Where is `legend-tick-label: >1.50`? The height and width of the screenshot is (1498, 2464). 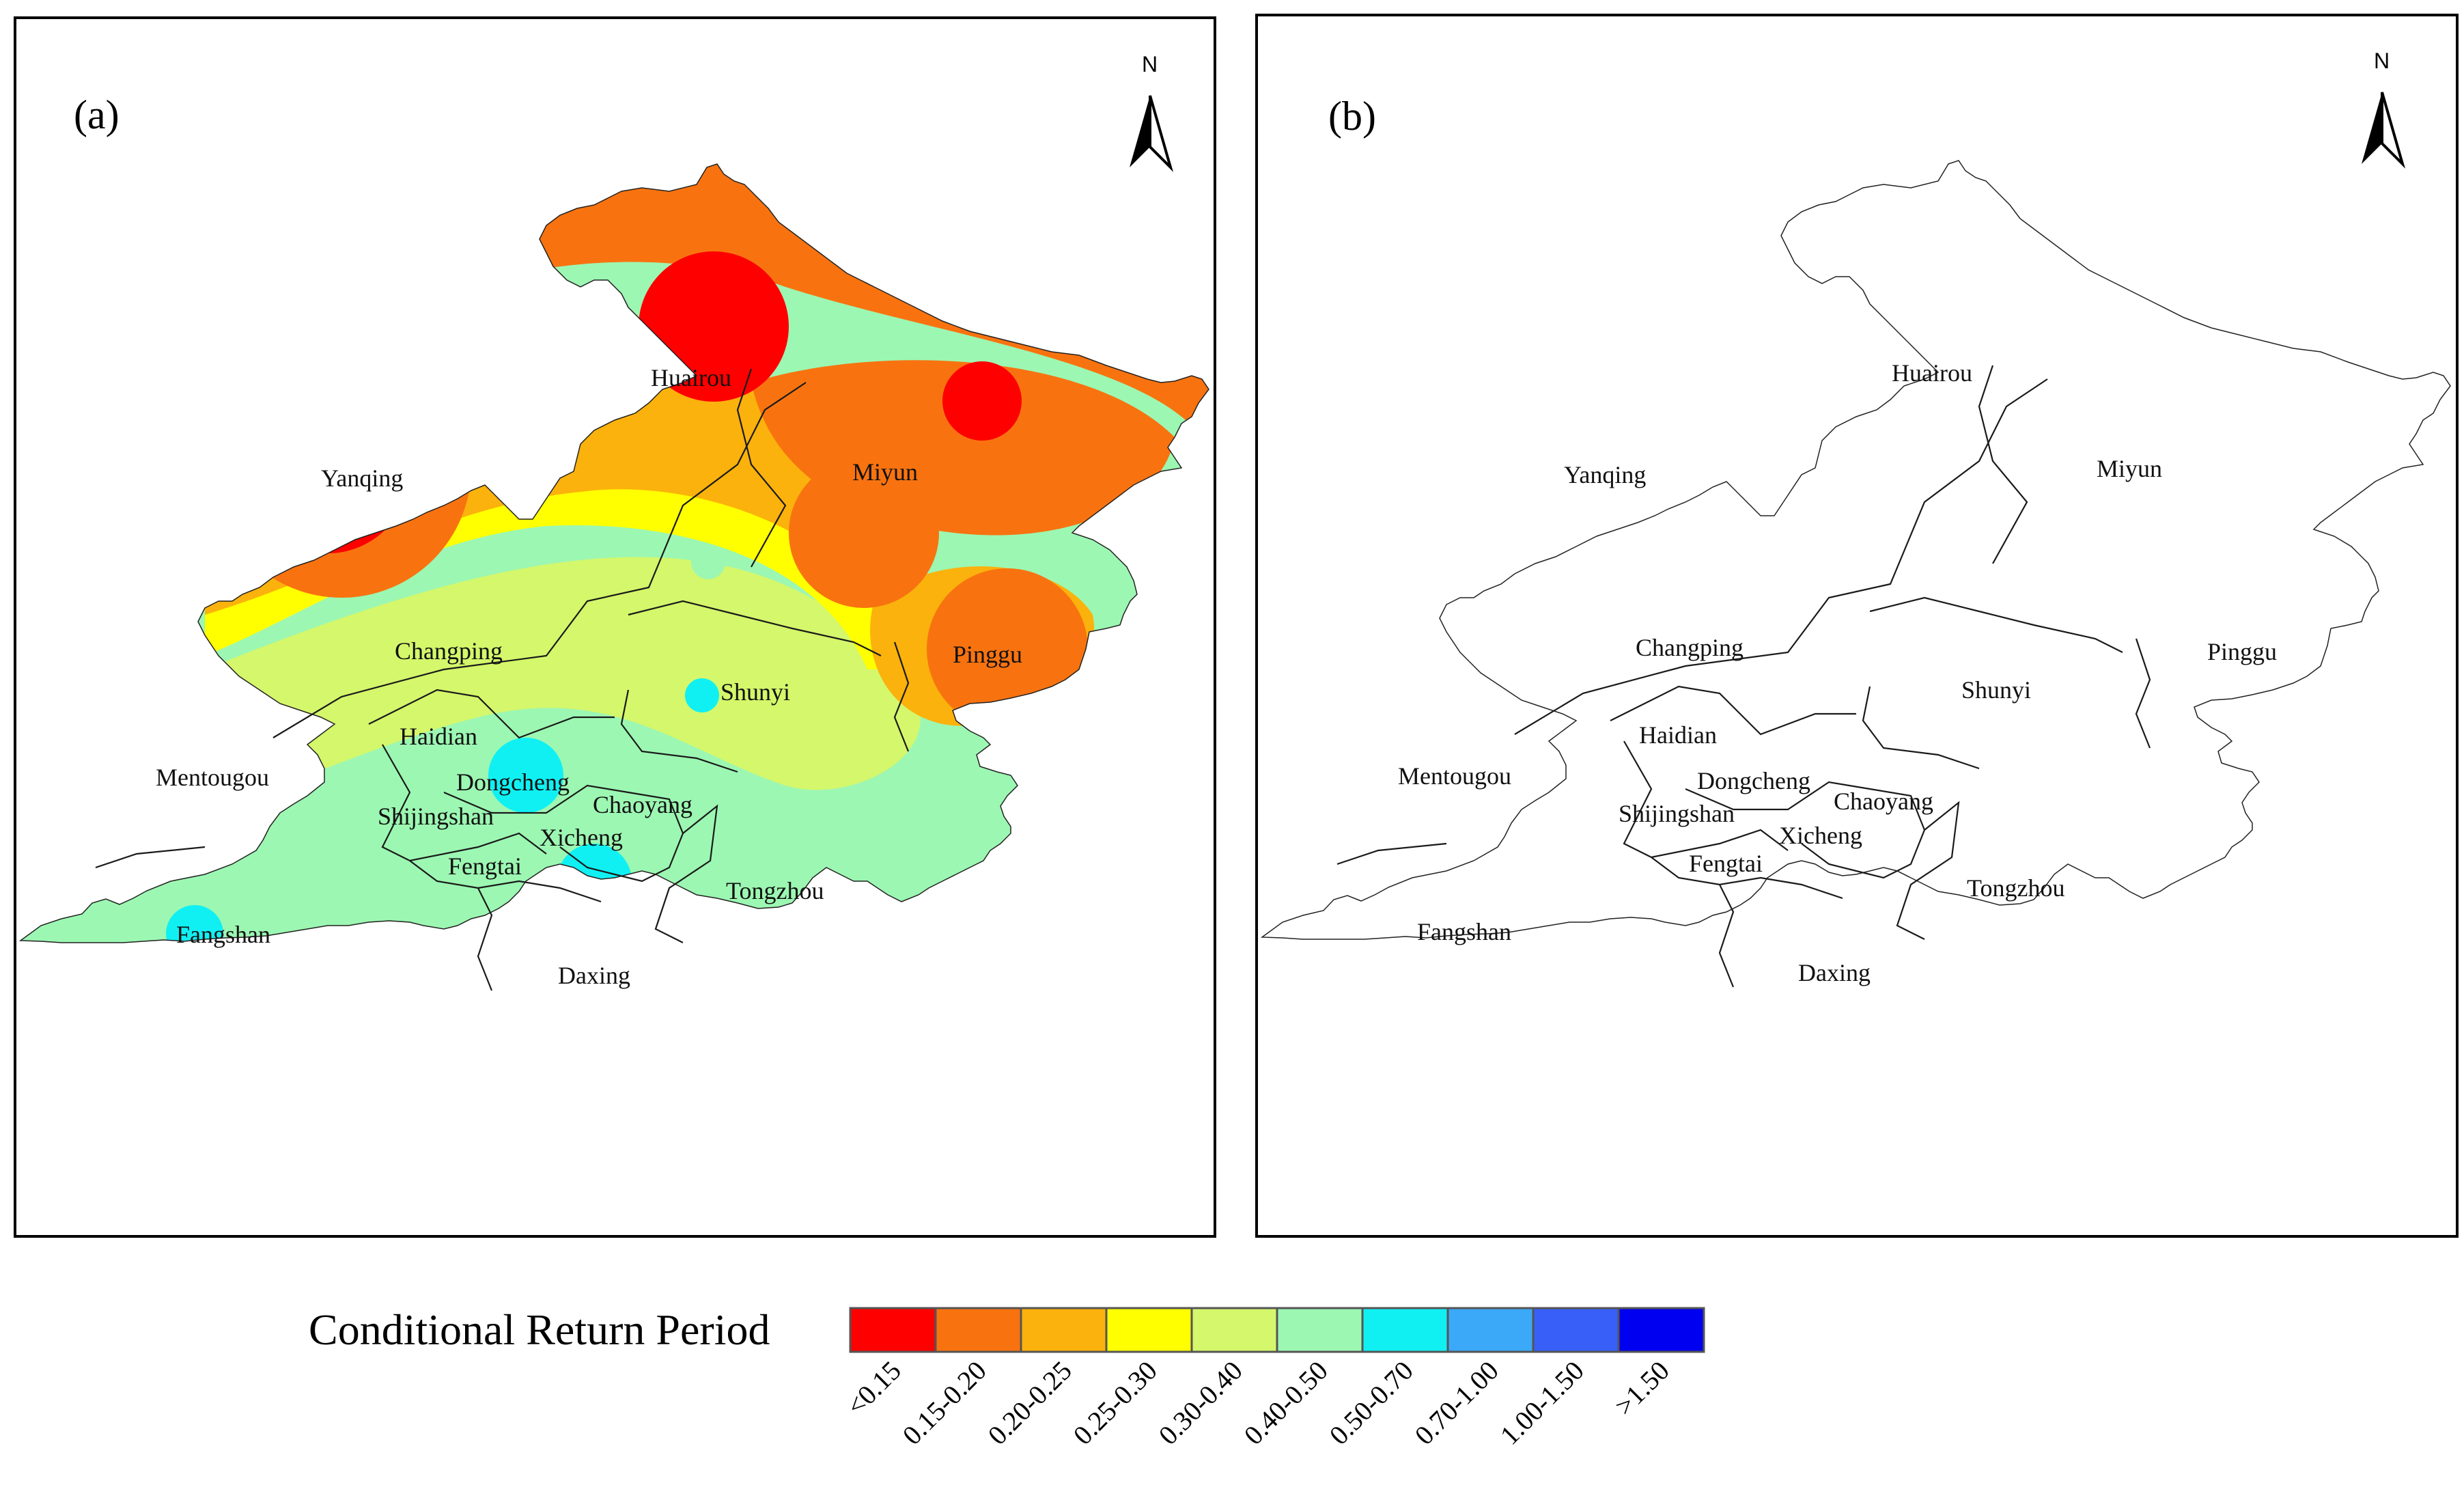
legend-tick-label: >1.50 is located at coordinates (1642, 1388).